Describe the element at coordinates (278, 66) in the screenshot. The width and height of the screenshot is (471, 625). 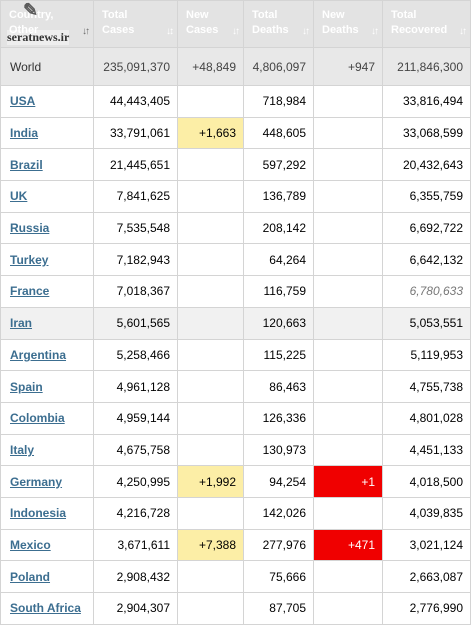
I see `total-deaths: 4,806,097` at that location.